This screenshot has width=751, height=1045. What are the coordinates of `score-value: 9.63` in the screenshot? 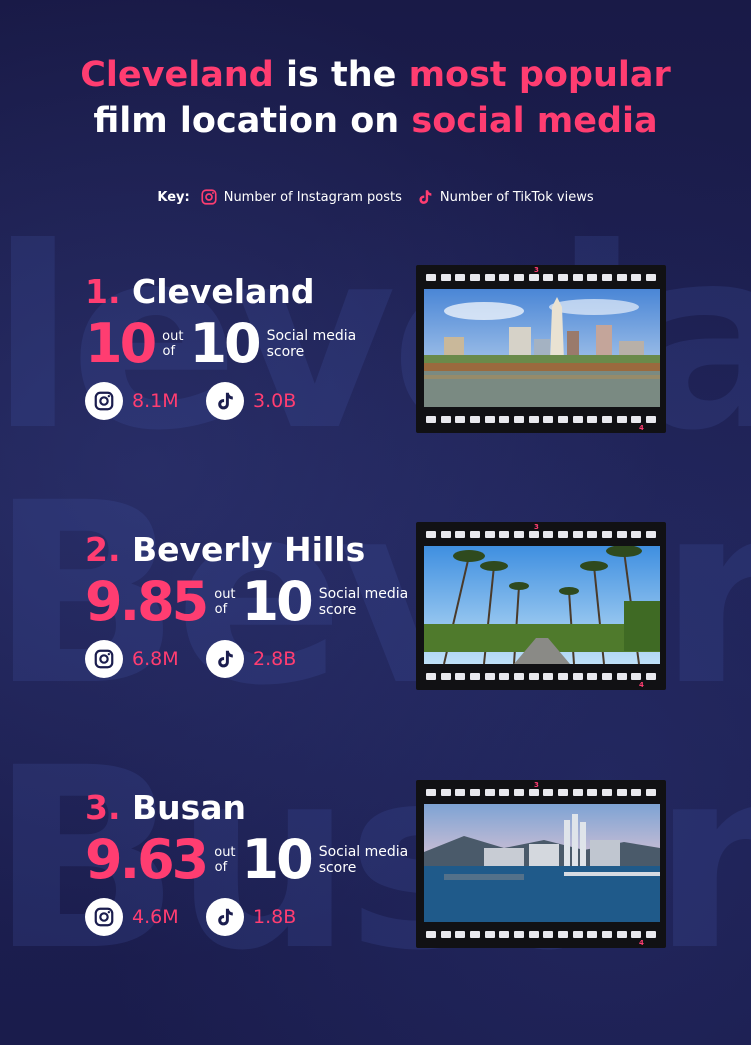 It's located at (147, 859).